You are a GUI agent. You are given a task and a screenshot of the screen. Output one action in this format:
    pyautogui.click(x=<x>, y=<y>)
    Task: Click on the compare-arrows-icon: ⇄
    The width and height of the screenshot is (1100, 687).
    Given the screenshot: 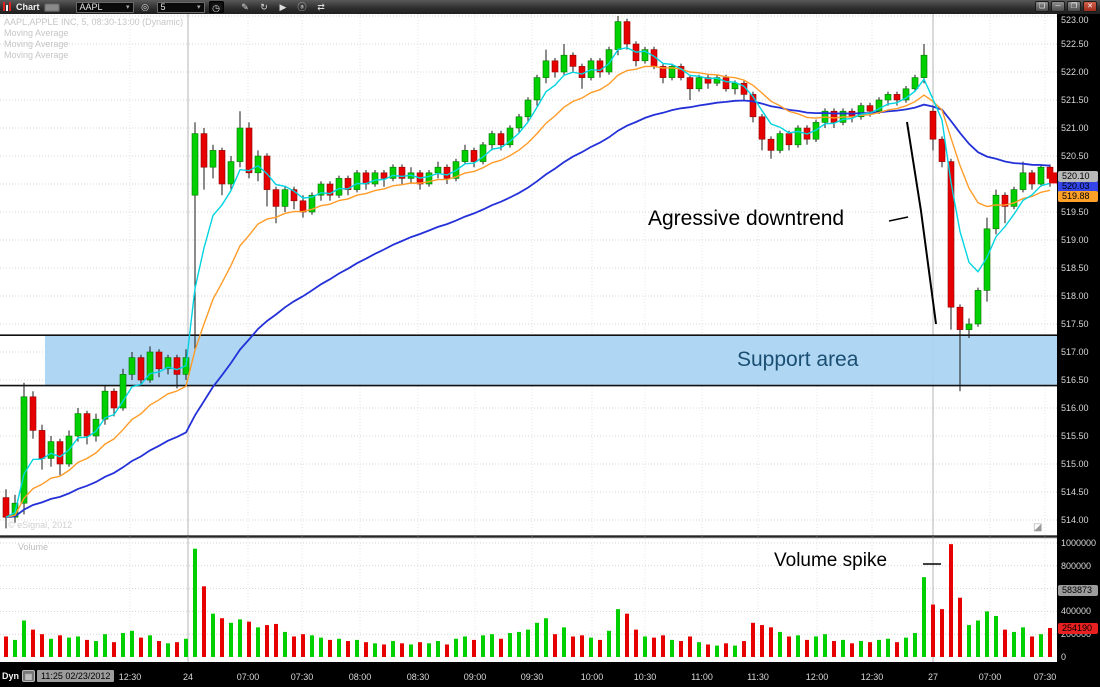 What is the action you would take?
    pyautogui.click(x=321, y=7)
    